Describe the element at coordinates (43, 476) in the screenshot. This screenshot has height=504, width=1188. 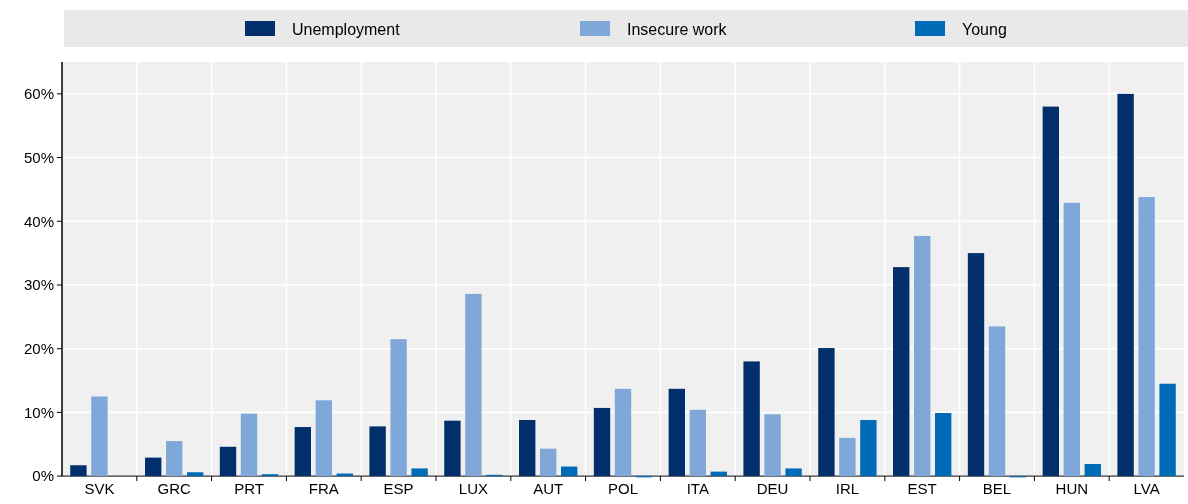
I see `y-tick-label: 0%` at that location.